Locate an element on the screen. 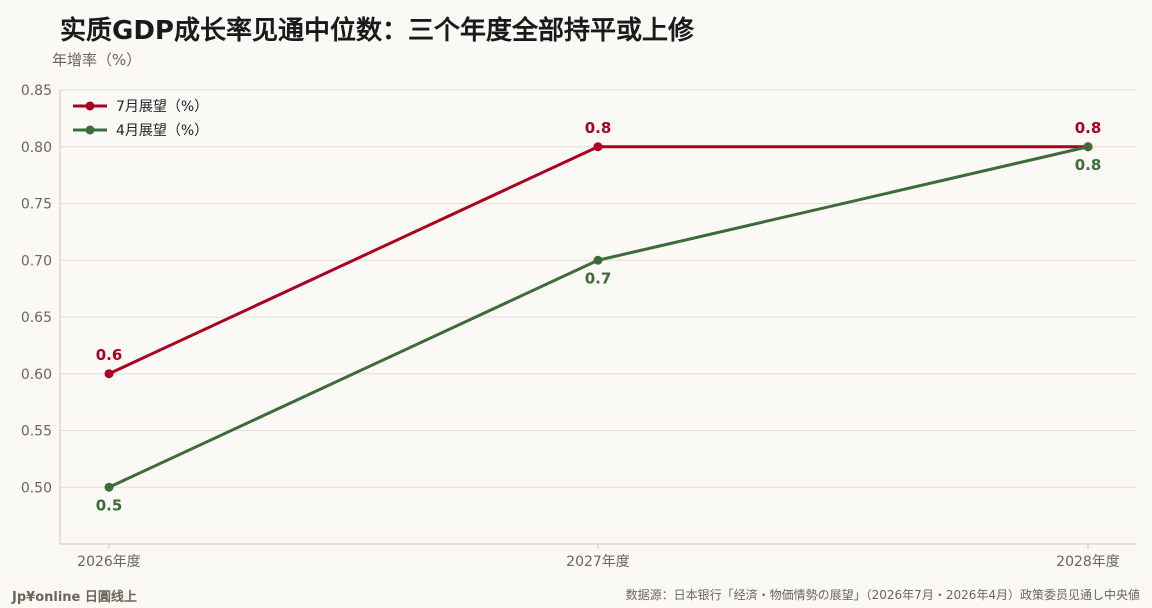  brand-logo: Jp¥online 日圓线上 is located at coordinates (74, 597).